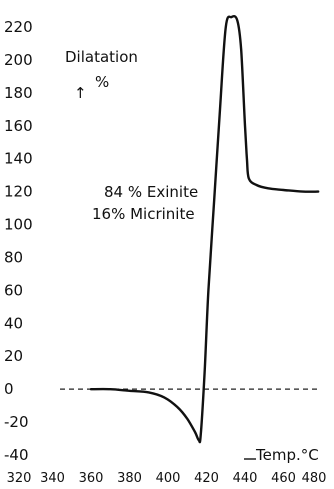 This screenshot has width=334, height=489. What do you see at coordinates (129, 478) in the screenshot?
I see `x-tick-label: 380` at bounding box center [129, 478].